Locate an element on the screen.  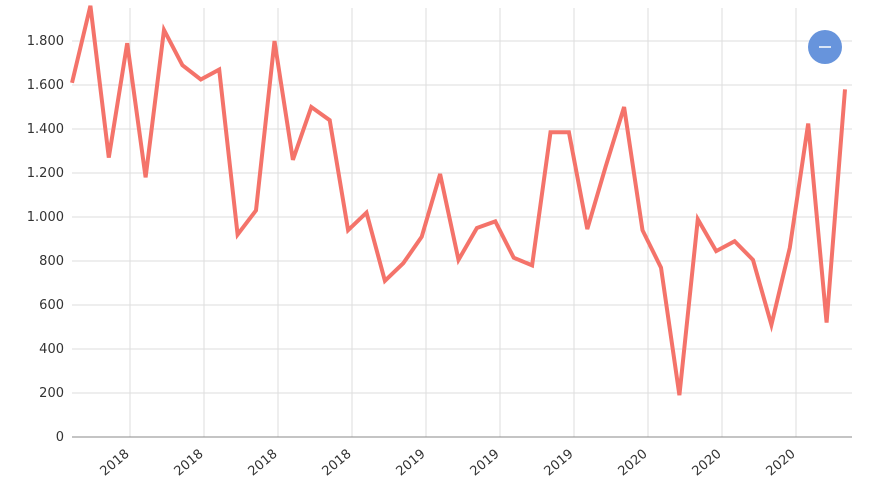
y-tick-label: 1.200 is located at coordinates (45, 173).